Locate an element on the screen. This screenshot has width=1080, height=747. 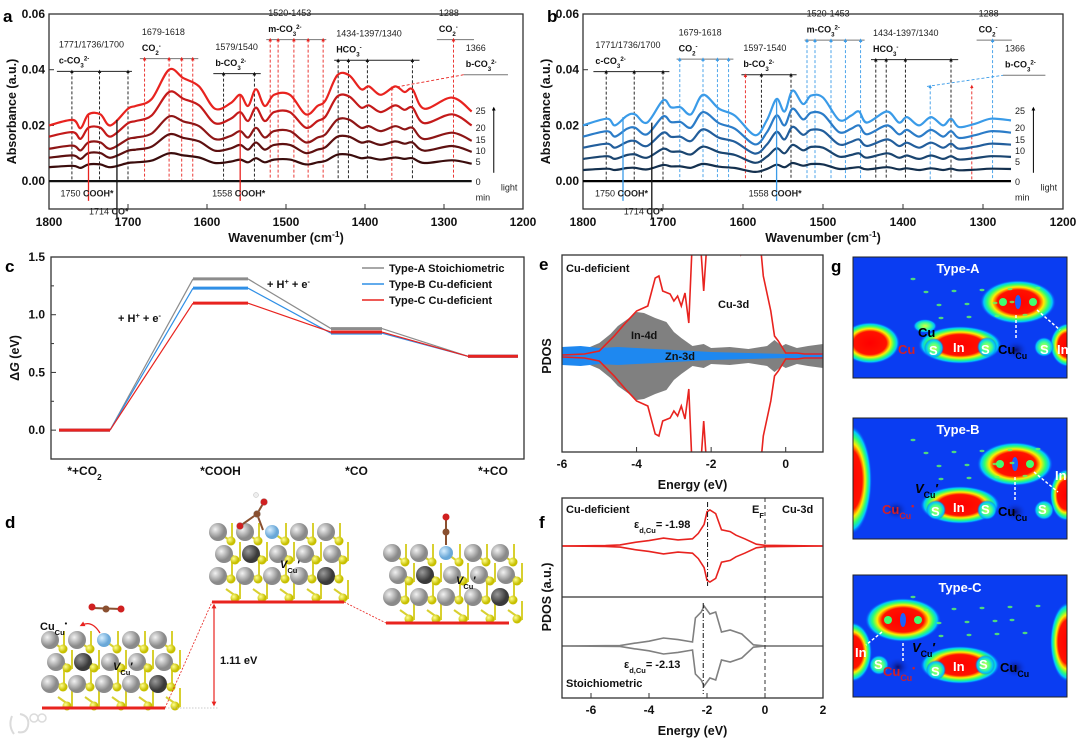
y-axis-title: ΔG (eV) is located at coordinates (15, 358).